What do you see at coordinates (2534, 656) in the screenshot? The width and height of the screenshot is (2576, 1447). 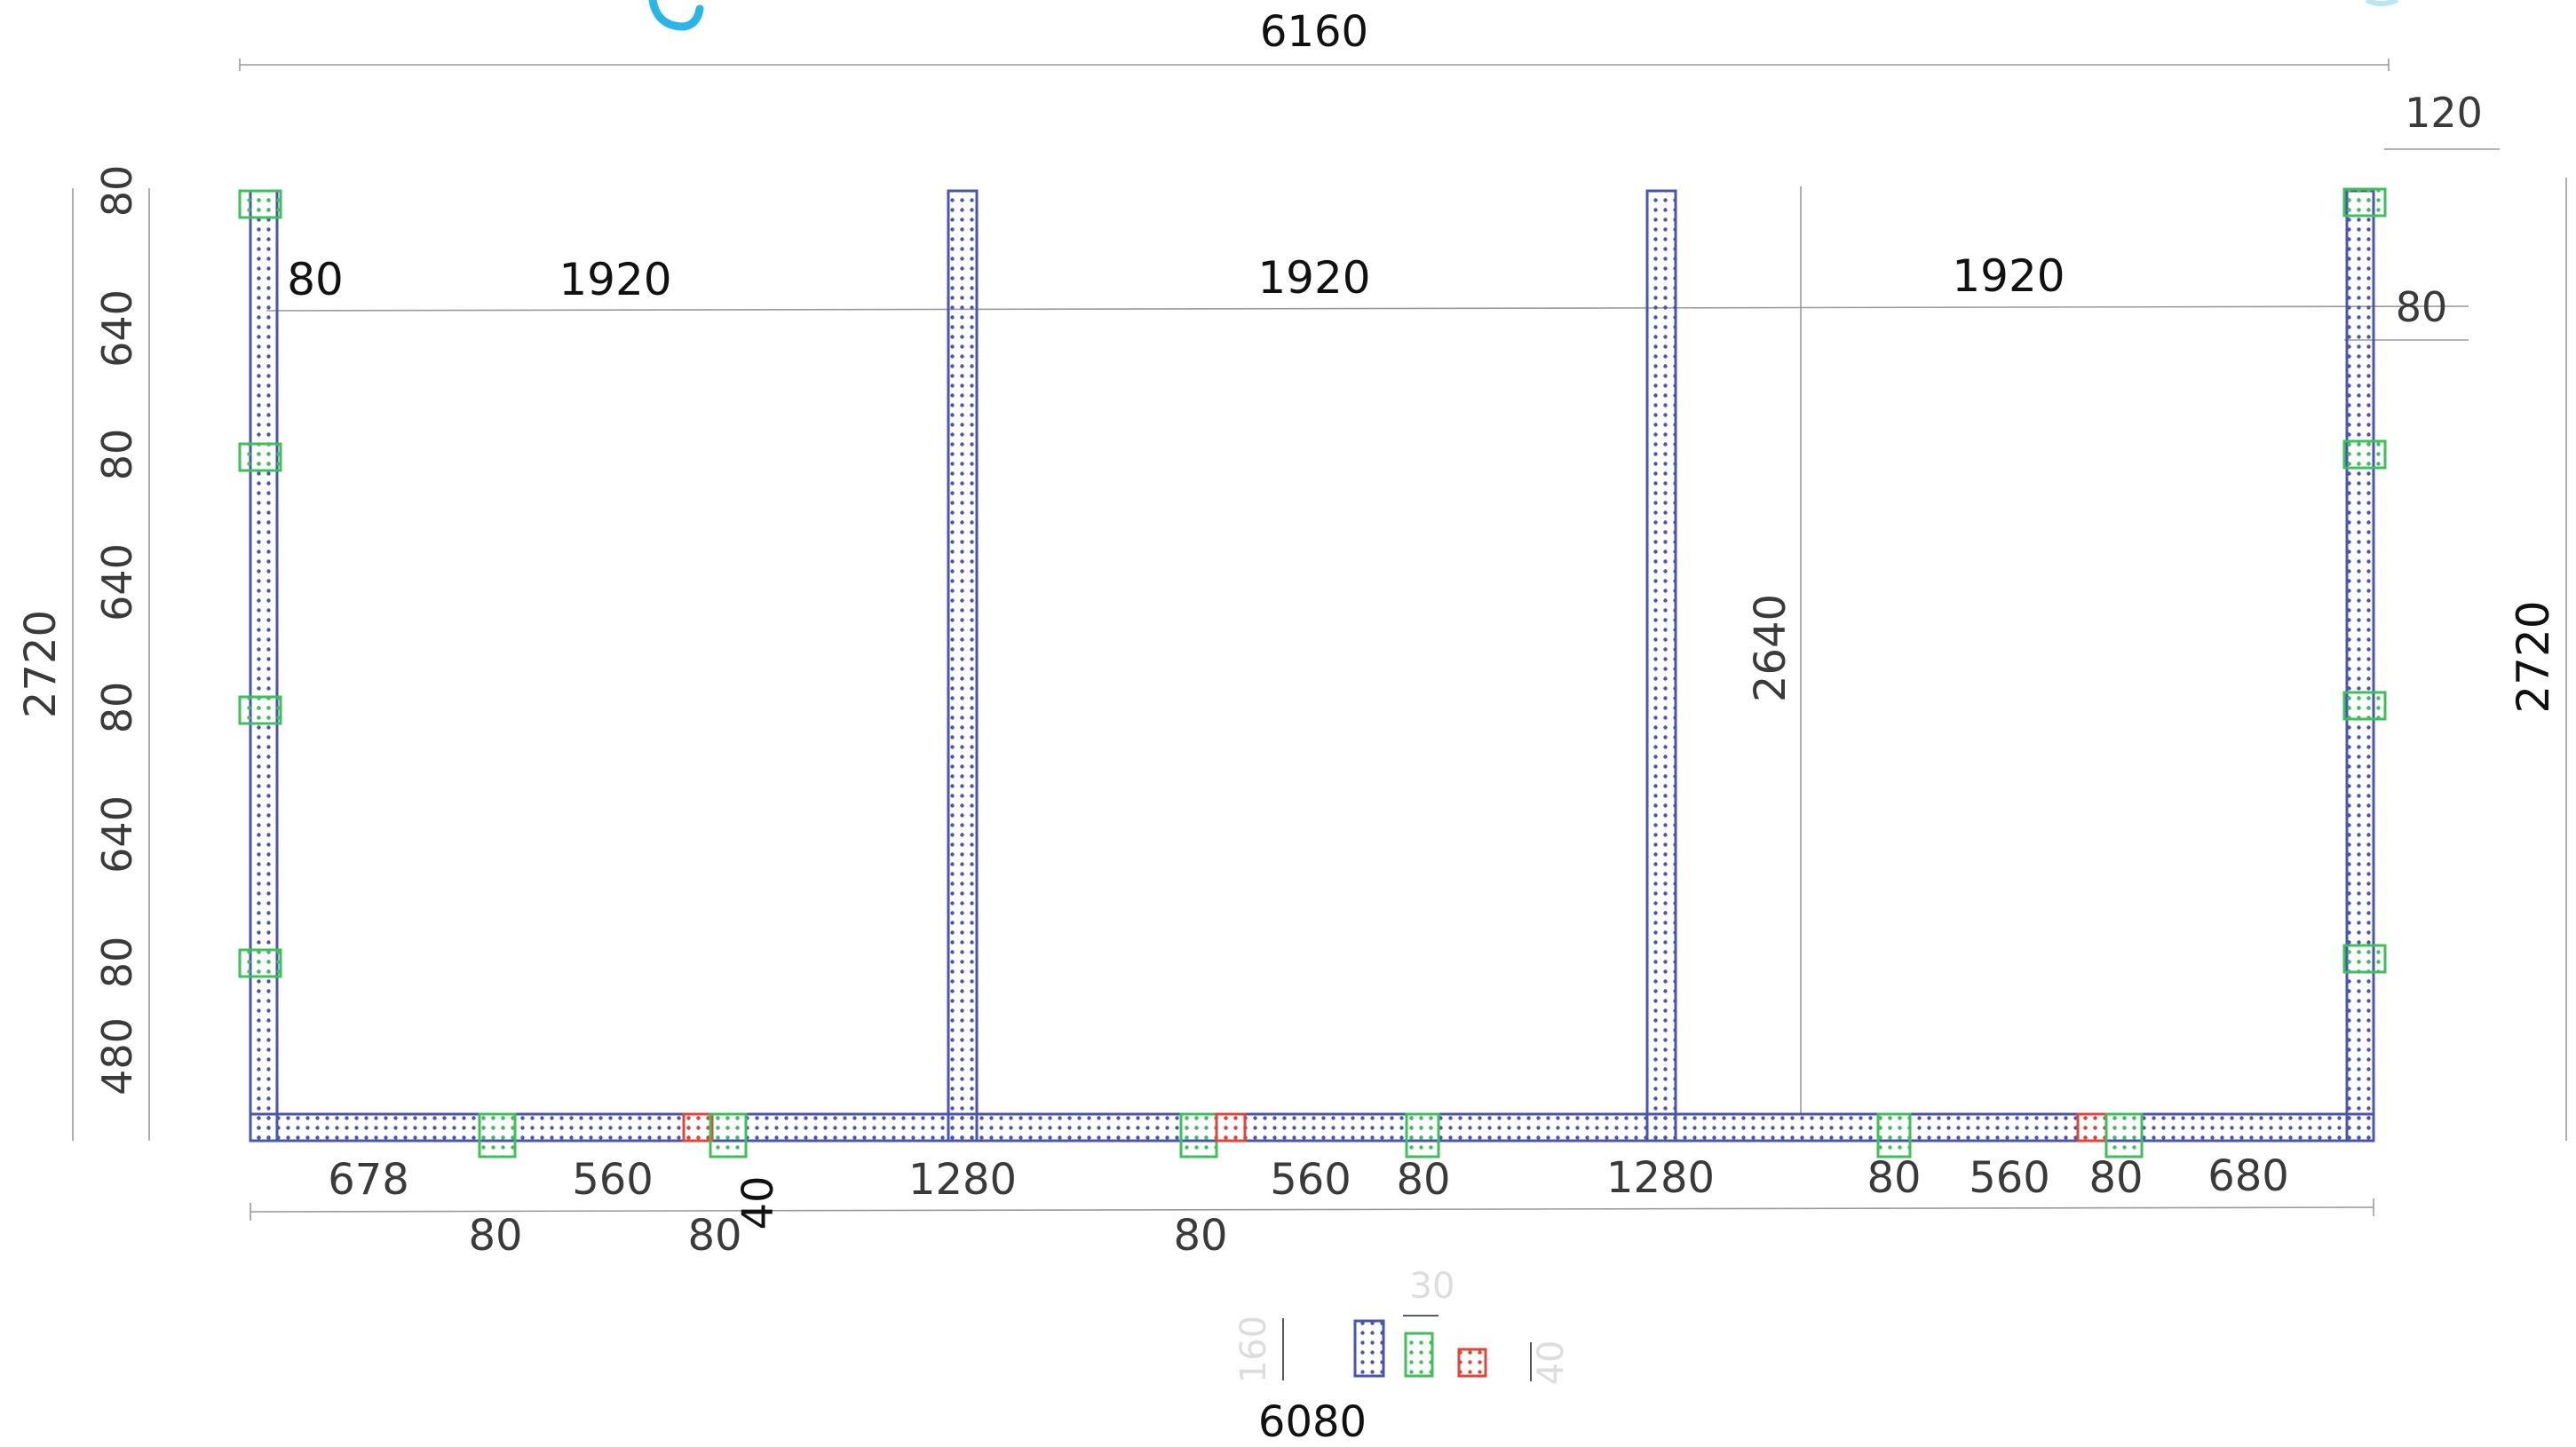 I see `right-height-label: 2720` at bounding box center [2534, 656].